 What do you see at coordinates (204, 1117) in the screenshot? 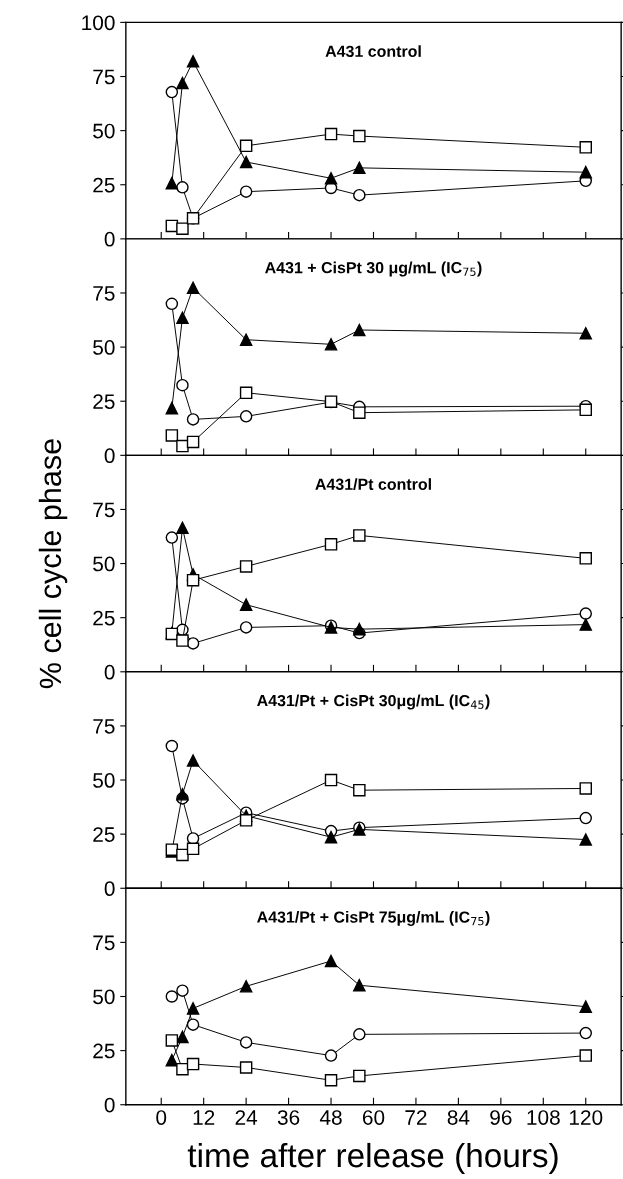
I see `x-tick-label: 12` at bounding box center [204, 1117].